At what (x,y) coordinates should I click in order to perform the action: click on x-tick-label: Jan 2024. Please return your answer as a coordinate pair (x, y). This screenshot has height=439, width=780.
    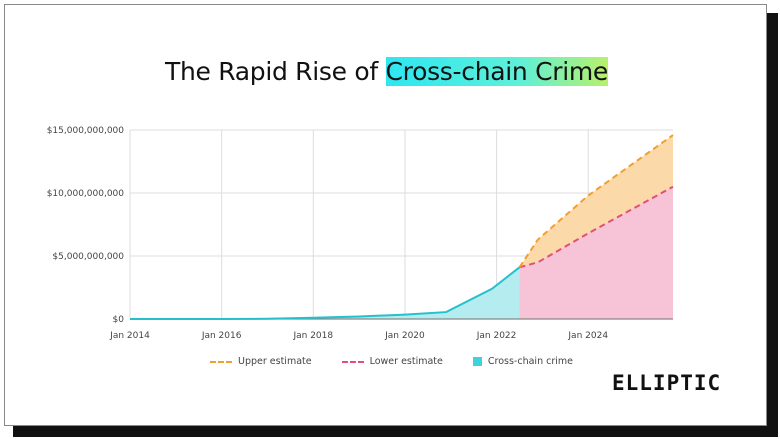
    Looking at the image, I should click on (587, 336).